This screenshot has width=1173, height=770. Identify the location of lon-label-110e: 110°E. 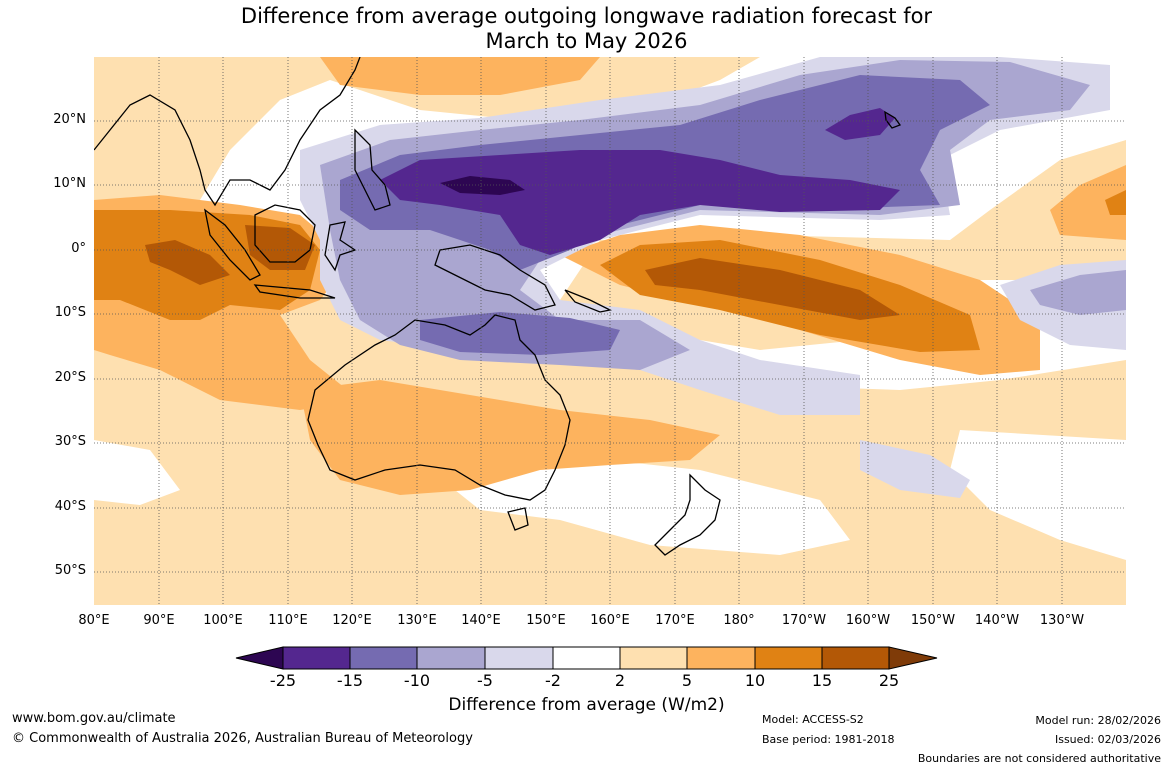
(288, 620).